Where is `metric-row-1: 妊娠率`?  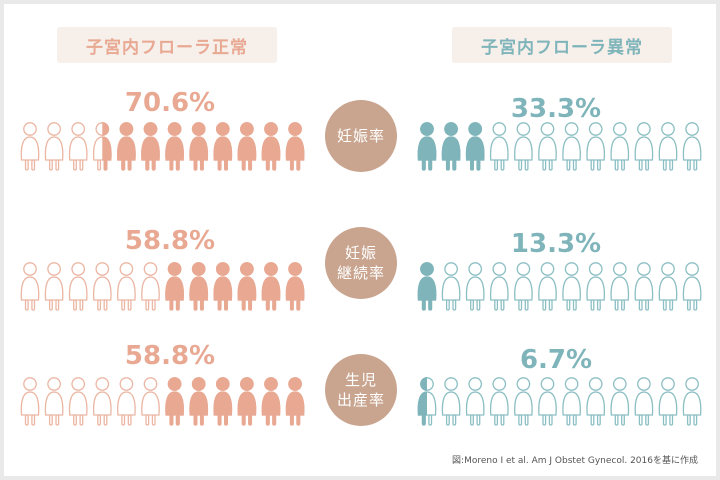 metric-row-1: 妊娠率 is located at coordinates (361, 136).